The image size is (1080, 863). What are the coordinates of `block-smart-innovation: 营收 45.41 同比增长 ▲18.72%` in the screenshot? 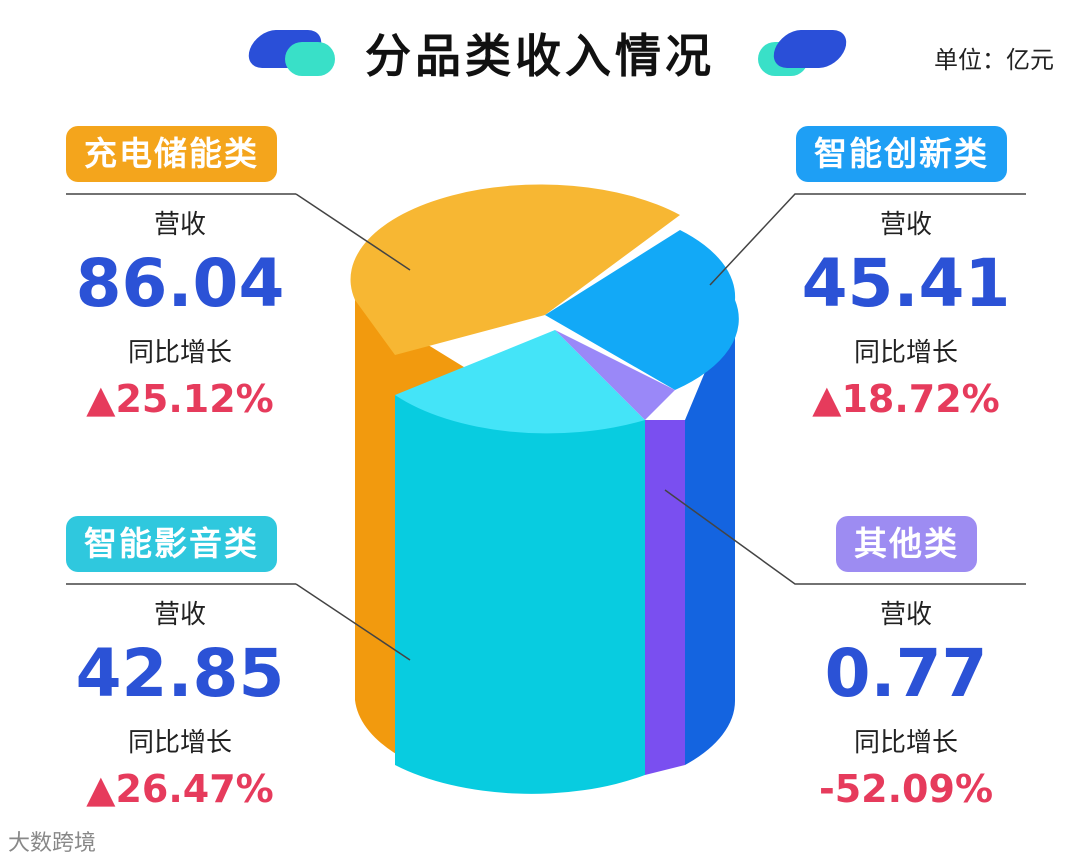 It's located at (906, 315).